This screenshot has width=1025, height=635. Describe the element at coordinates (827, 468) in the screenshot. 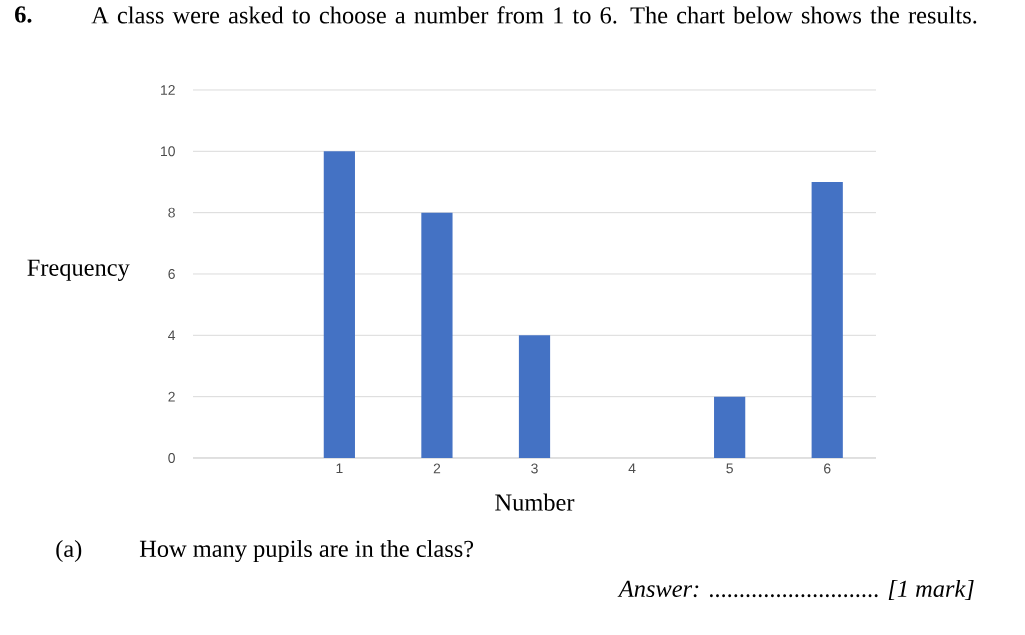

I see `x-tick-label: 6` at that location.